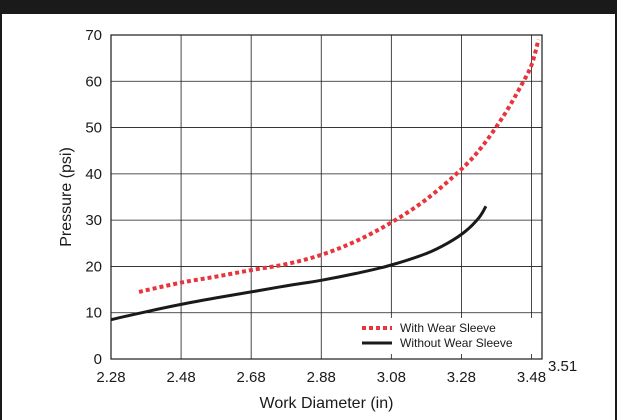  I want to click on x-tick-label-3: 2.88, so click(321, 377).